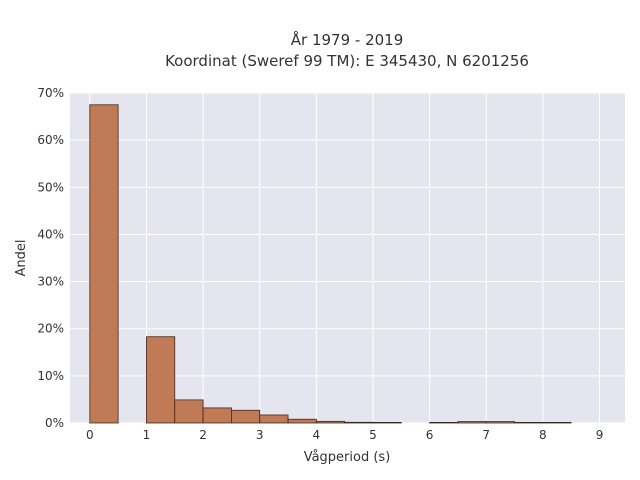 This screenshot has height=480, width=640. Describe the element at coordinates (147, 435) in the screenshot. I see `x-tick-label: 1` at that location.